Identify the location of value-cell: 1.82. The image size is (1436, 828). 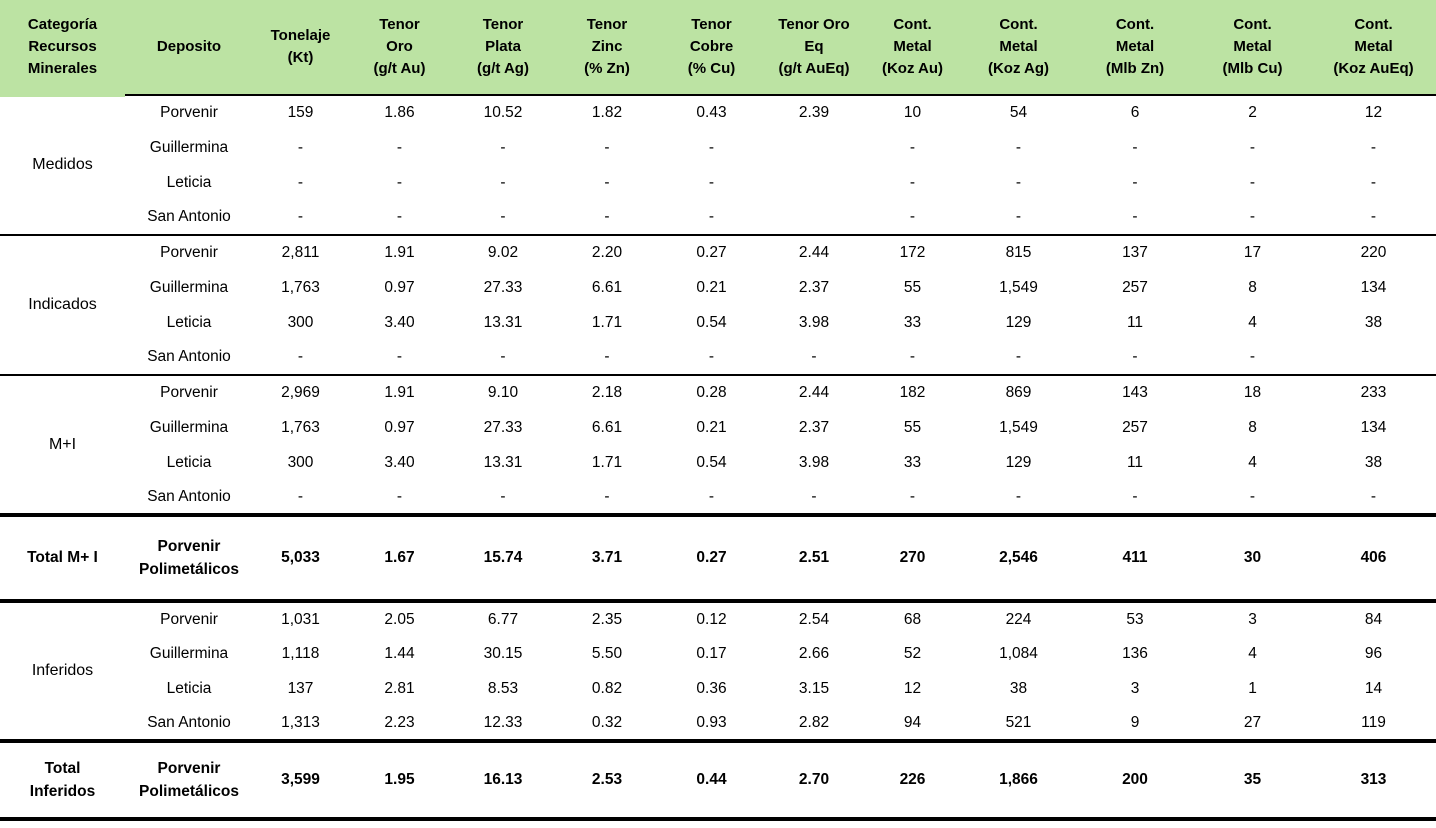
(607, 112).